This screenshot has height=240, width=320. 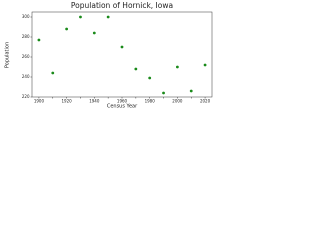 What do you see at coordinates (39, 101) in the screenshot?
I see `x-tick-label: 1900` at bounding box center [39, 101].